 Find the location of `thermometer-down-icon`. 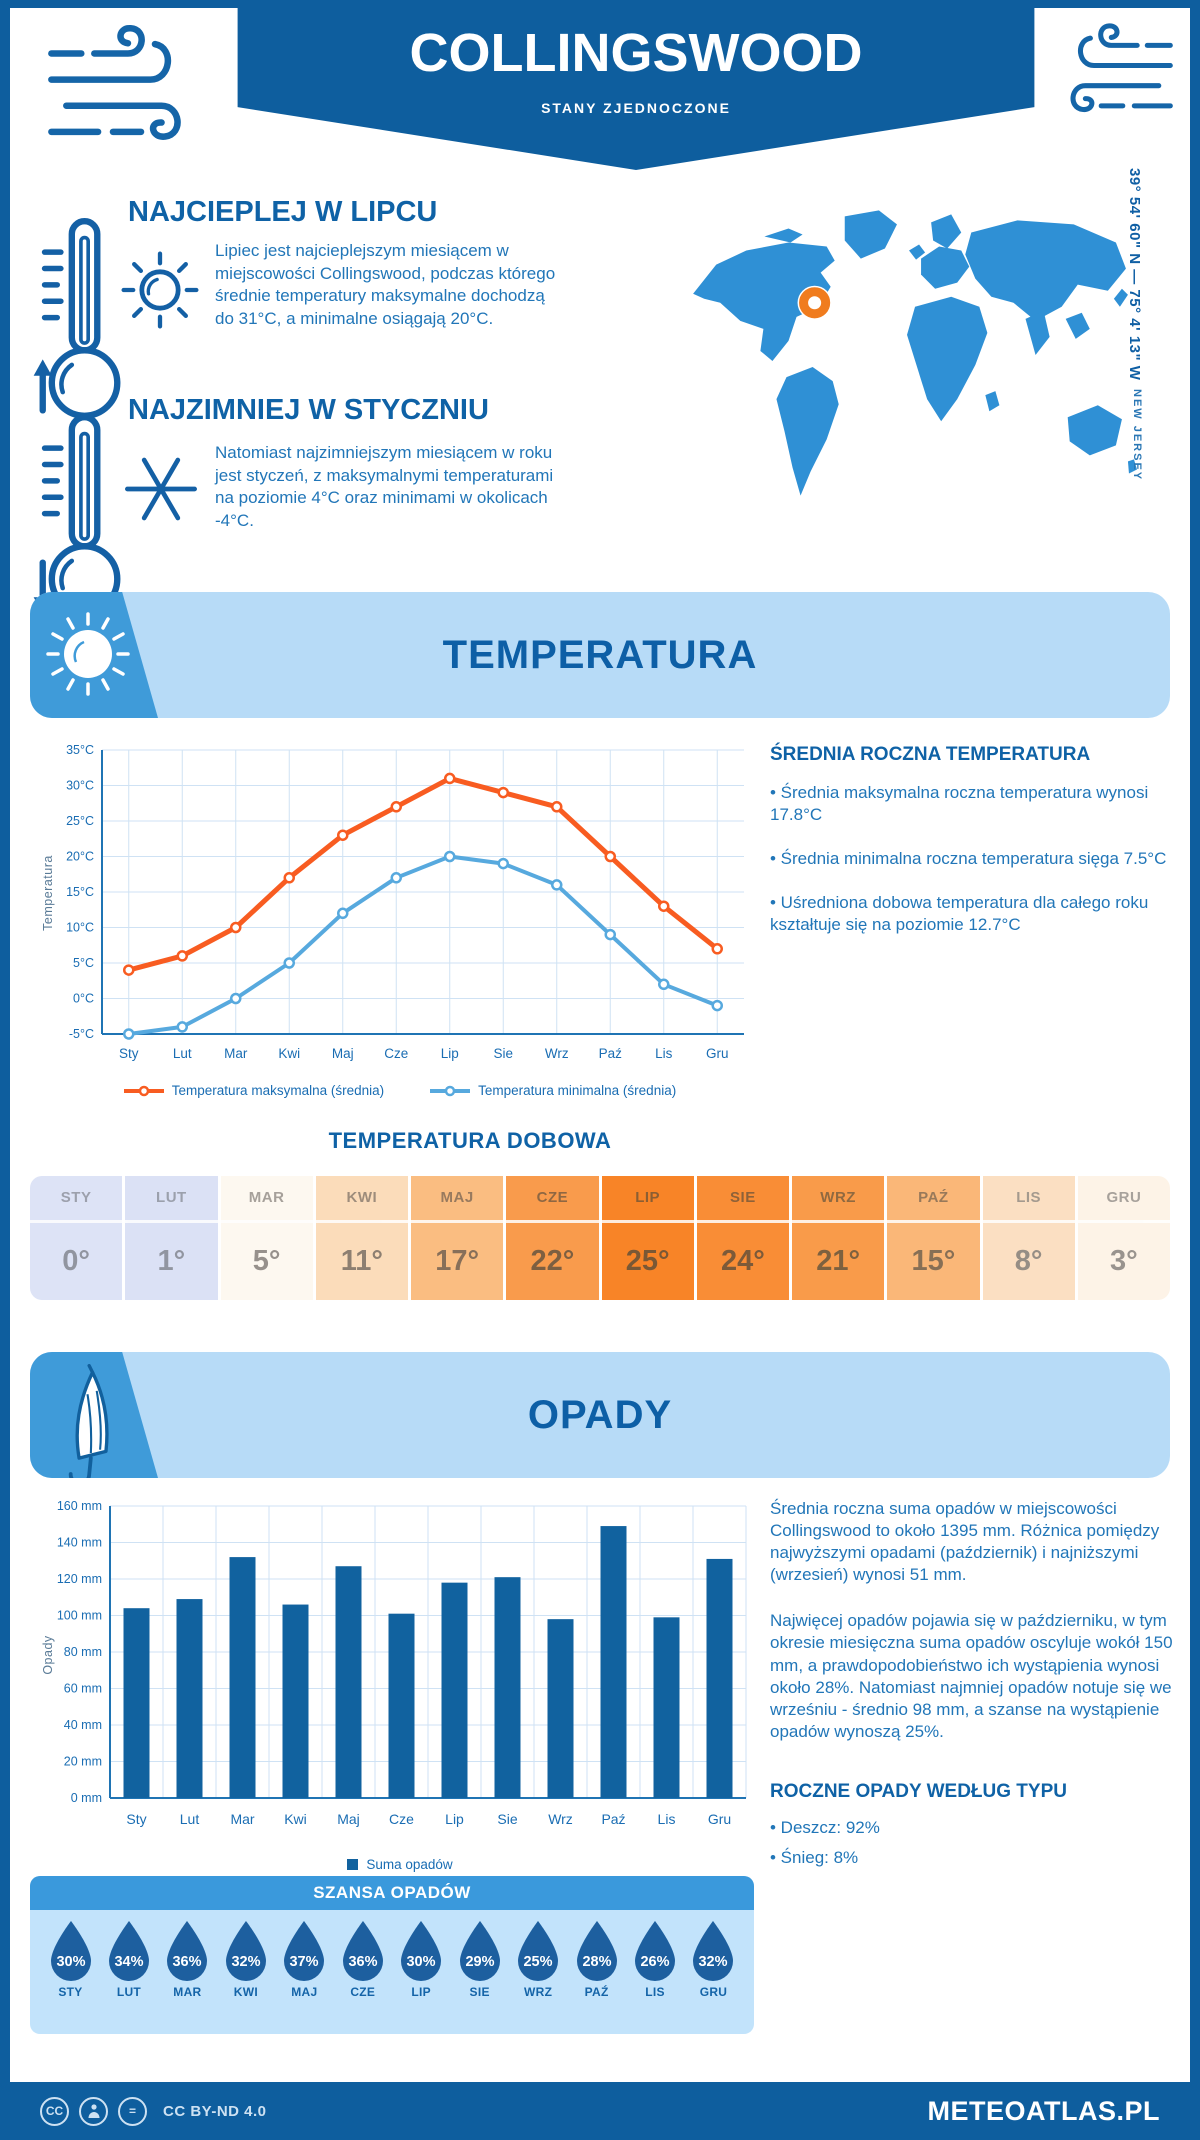

thermometer-down-icon is located at coordinates (80, 517).